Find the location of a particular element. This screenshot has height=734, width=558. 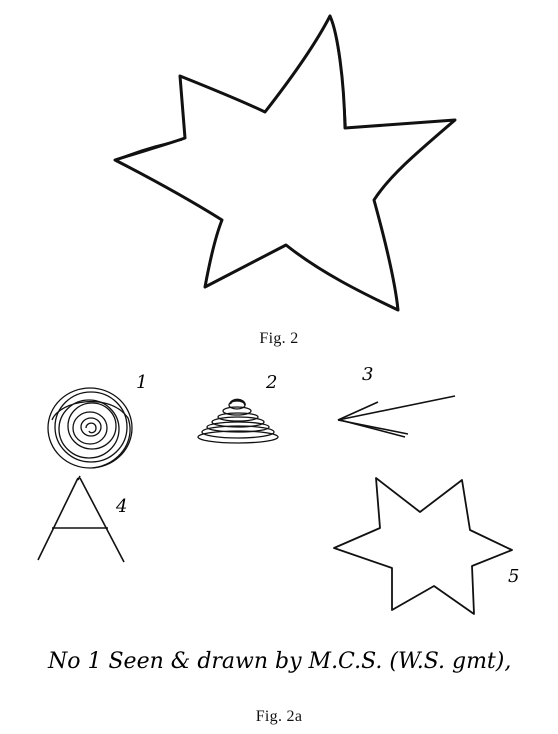

figure-2-caption: Fig. 2 is located at coordinates (279, 338).